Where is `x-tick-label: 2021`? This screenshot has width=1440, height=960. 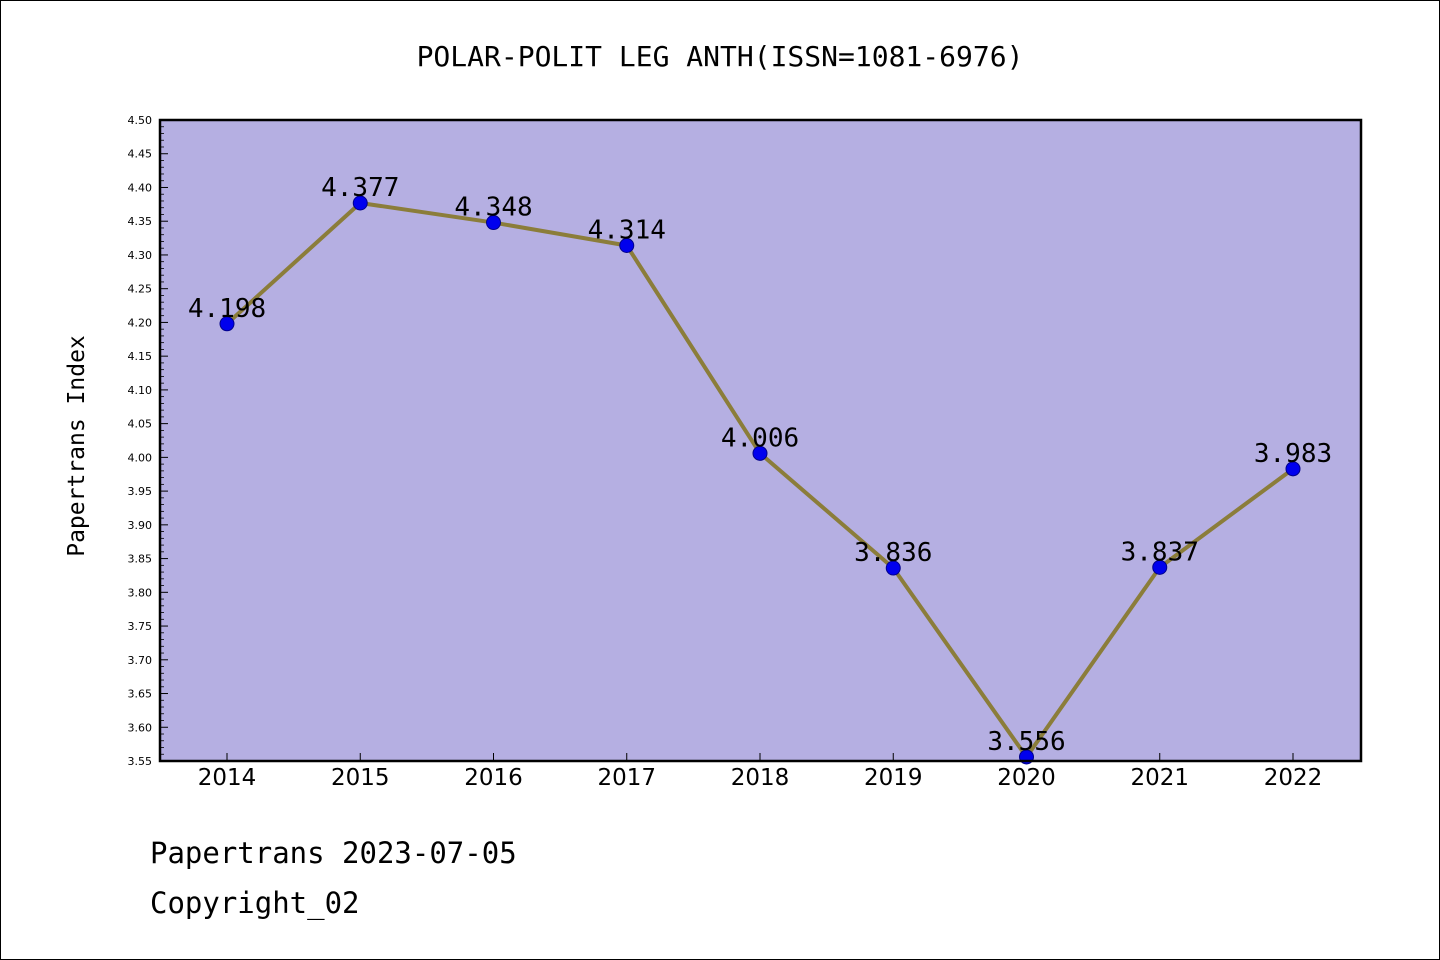 x-tick-label: 2021 is located at coordinates (1159, 778).